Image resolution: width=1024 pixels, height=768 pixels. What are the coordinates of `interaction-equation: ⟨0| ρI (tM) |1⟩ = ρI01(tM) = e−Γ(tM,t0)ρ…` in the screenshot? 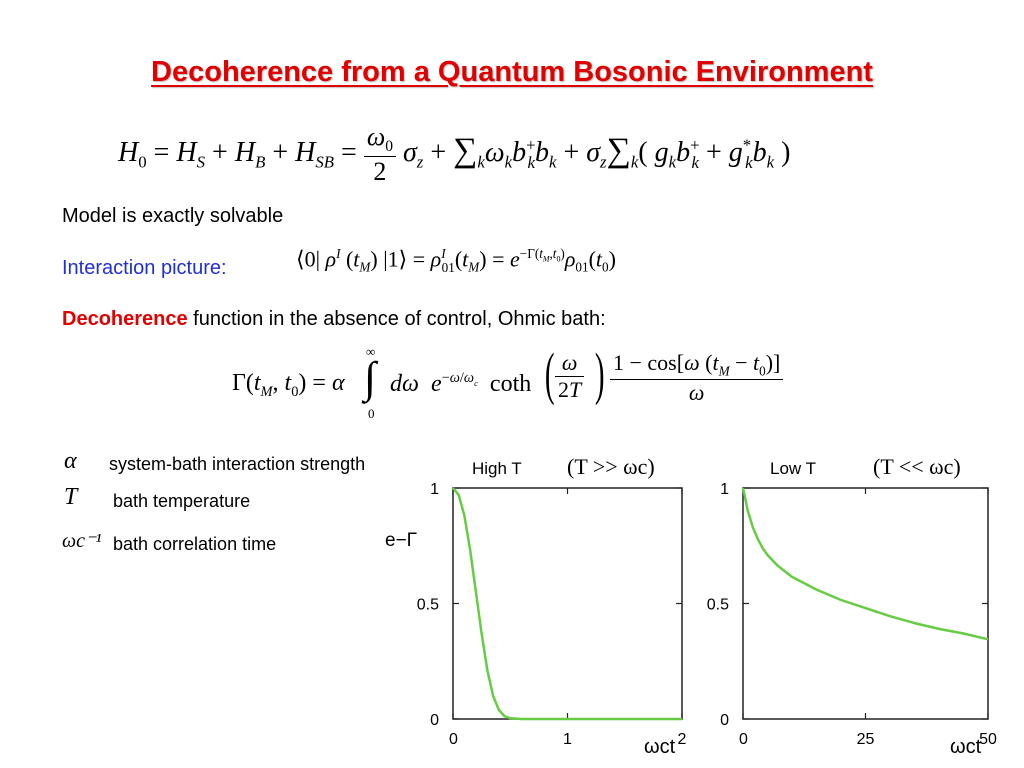 It's located at (456, 260).